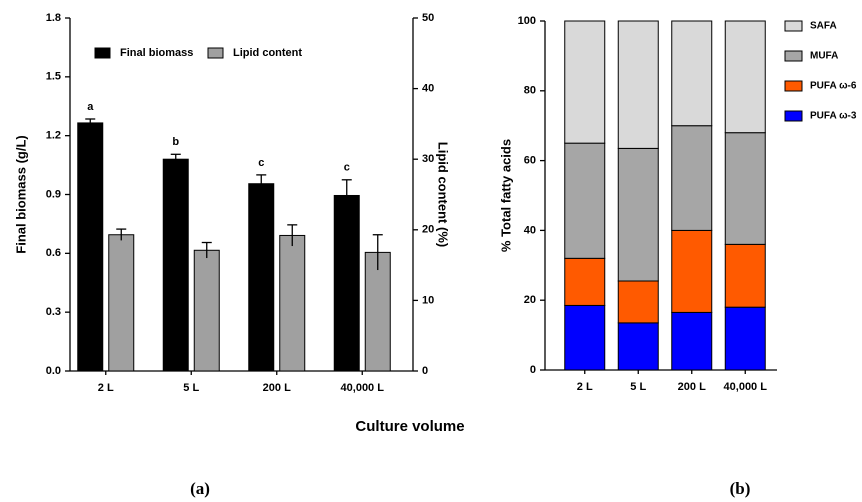  Describe the element at coordinates (530, 91) in the screenshot. I see `y-tick-label: 80` at that location.